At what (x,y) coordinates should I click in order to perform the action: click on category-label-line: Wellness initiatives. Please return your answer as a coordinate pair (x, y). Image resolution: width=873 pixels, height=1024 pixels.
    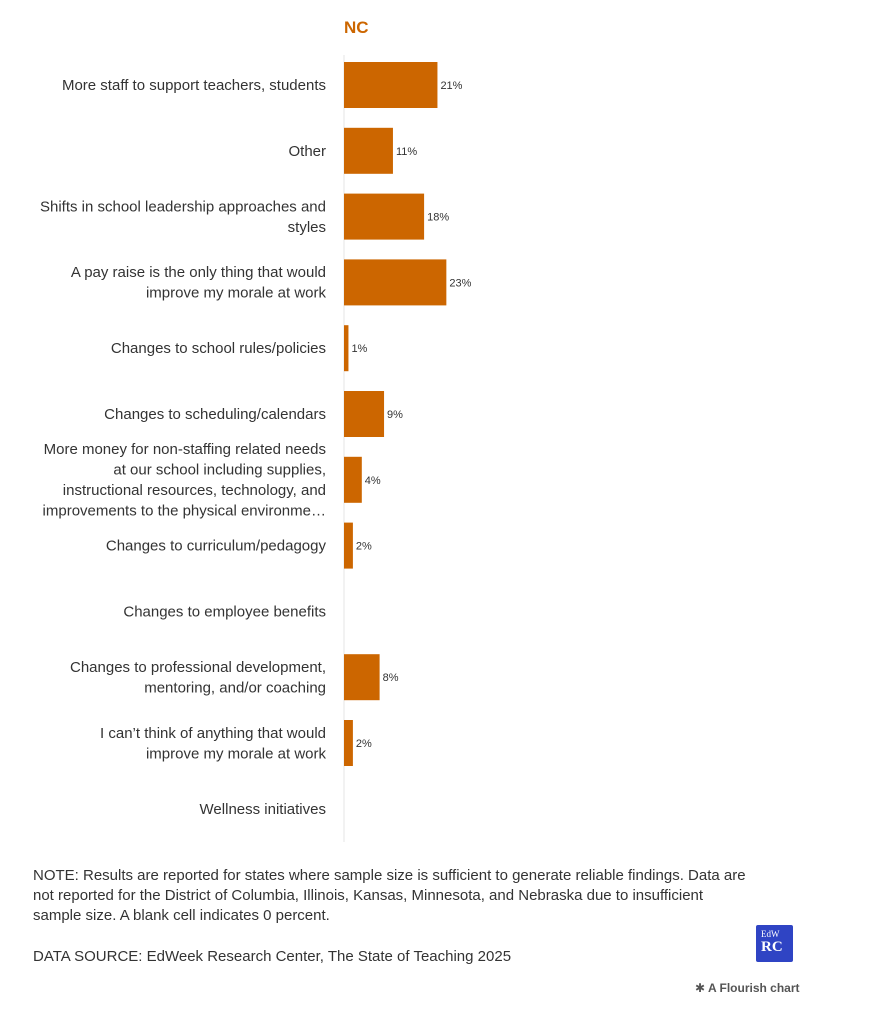
    Looking at the image, I should click on (263, 809).